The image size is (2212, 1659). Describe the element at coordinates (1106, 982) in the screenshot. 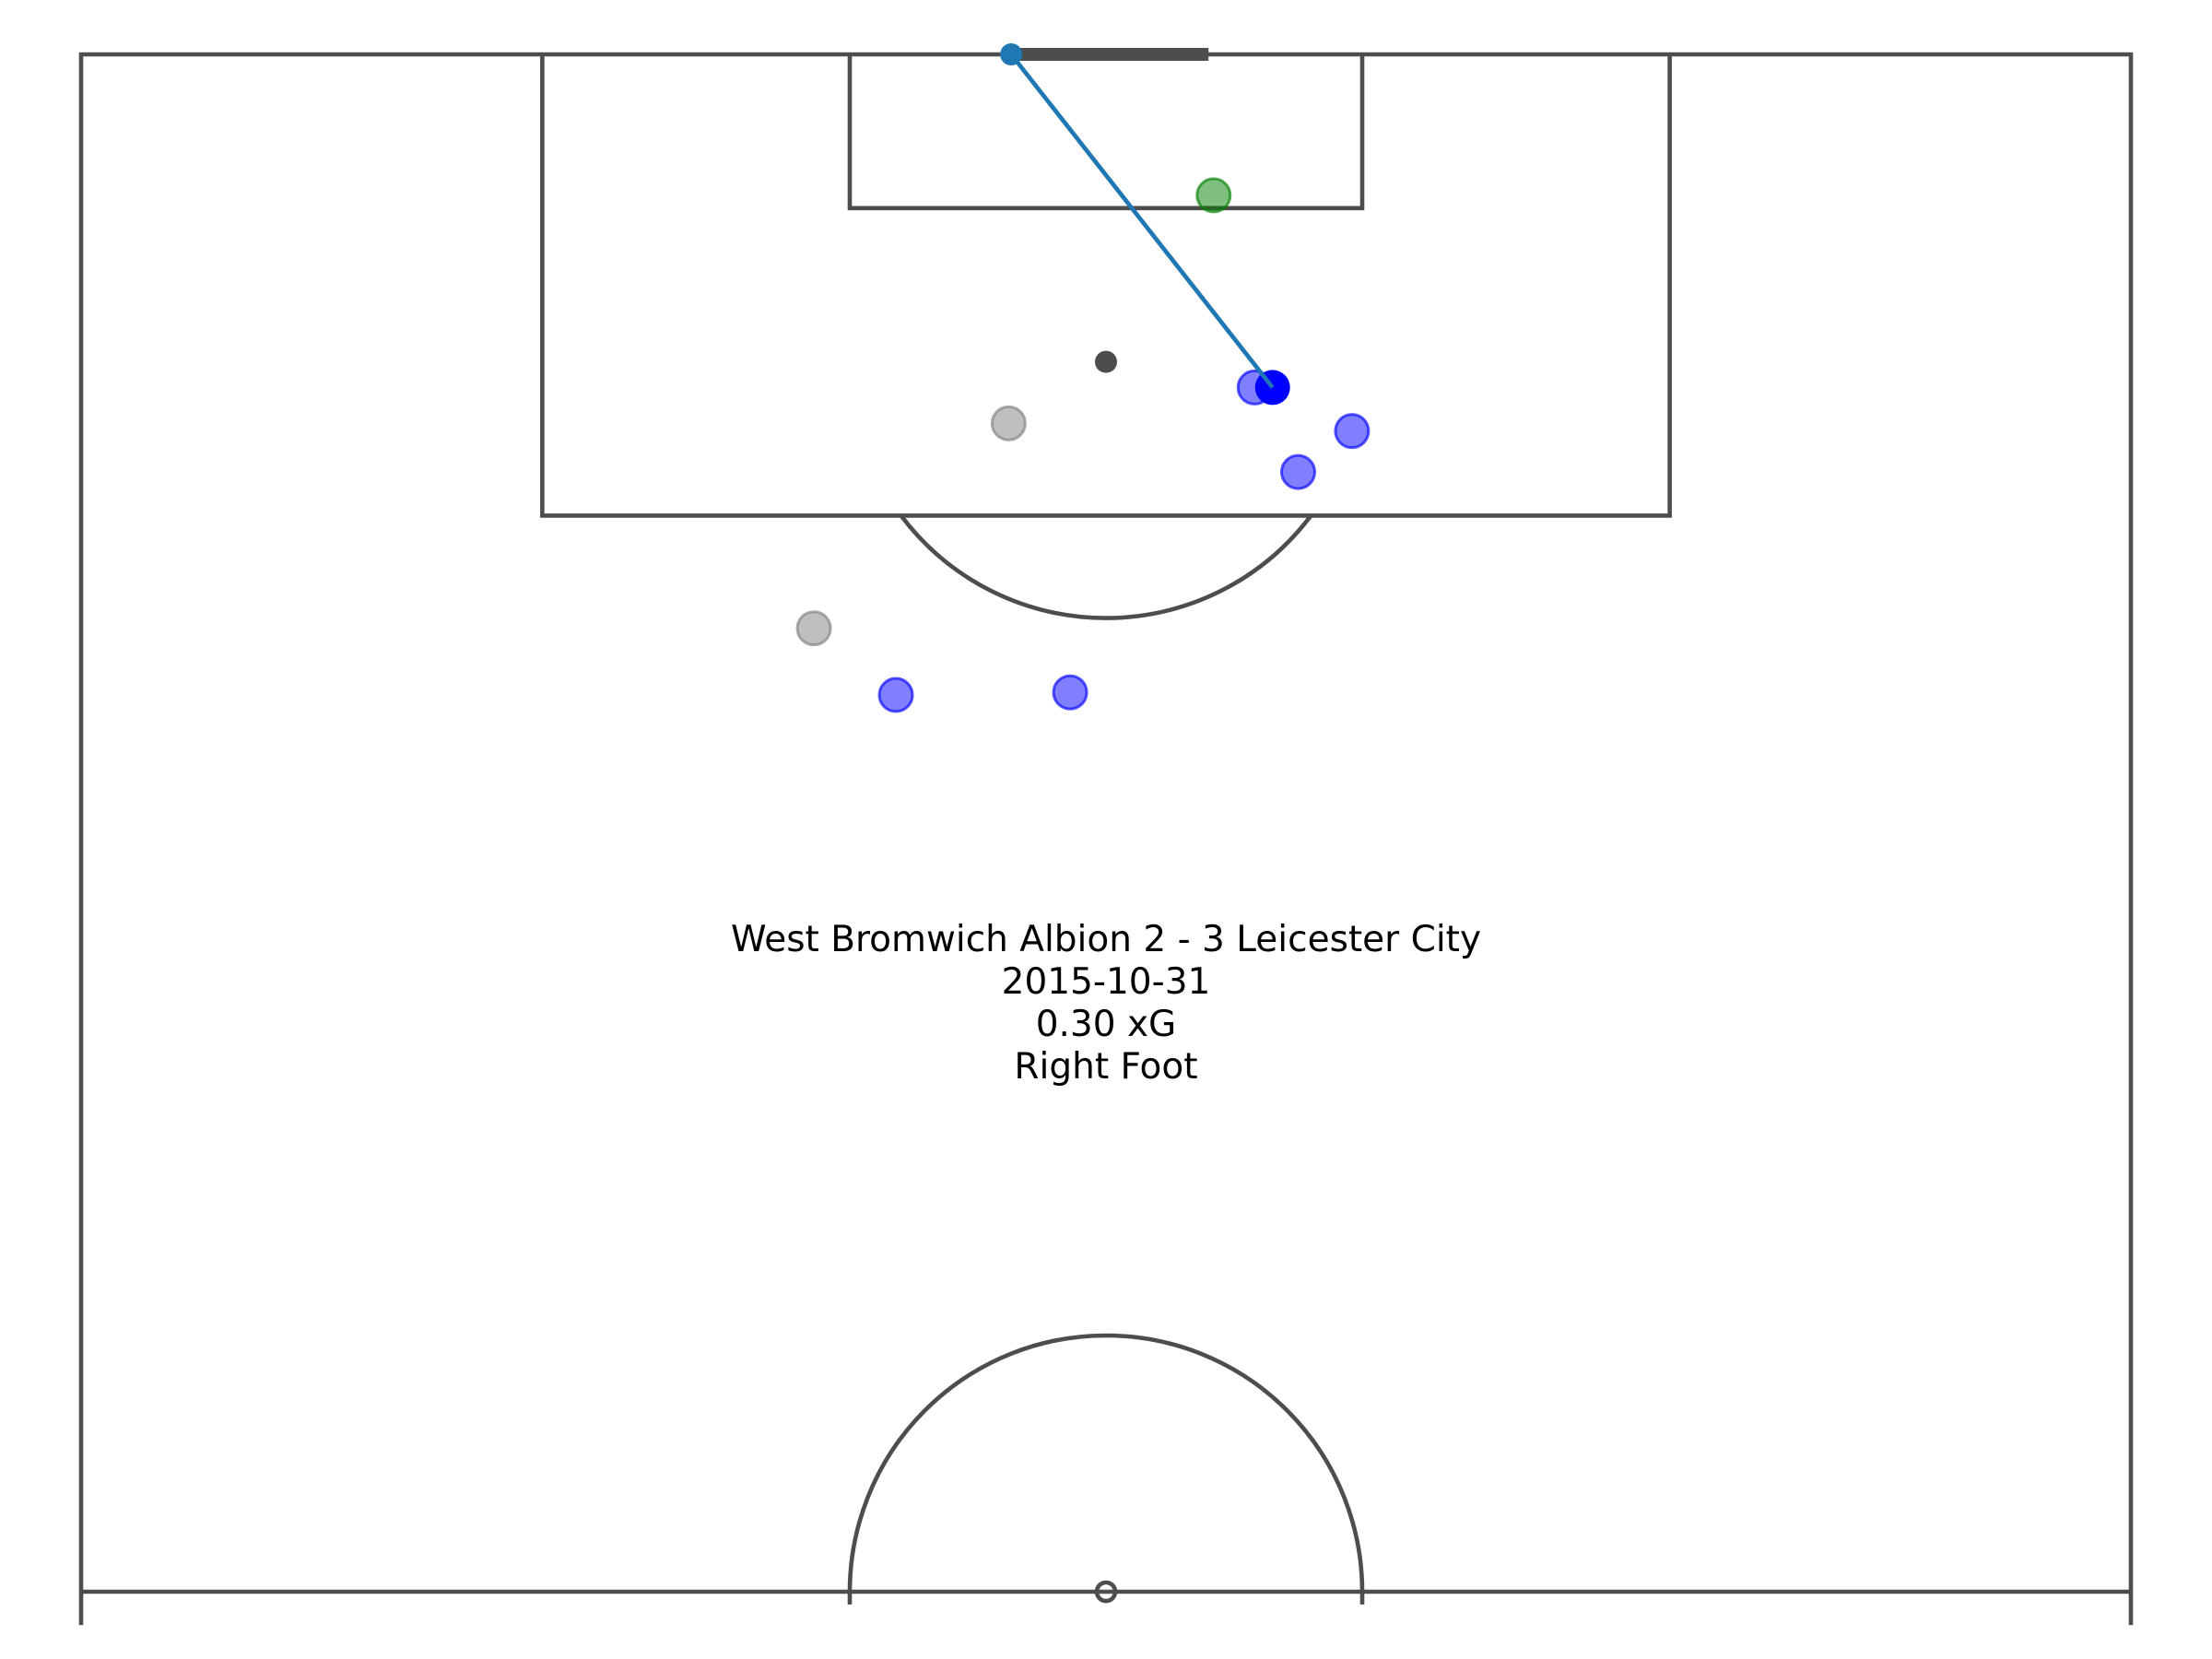

I see `date-label: 2015-10-31` at that location.